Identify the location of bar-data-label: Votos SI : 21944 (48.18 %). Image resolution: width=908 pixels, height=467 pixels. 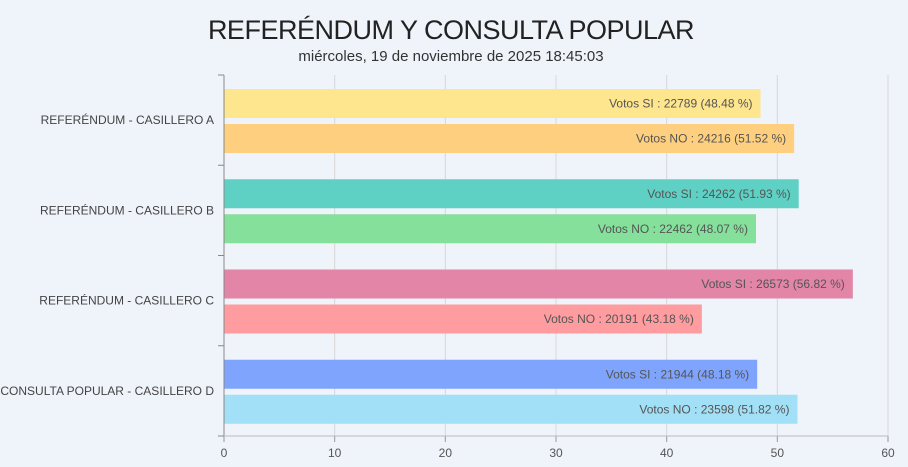
(677, 374).